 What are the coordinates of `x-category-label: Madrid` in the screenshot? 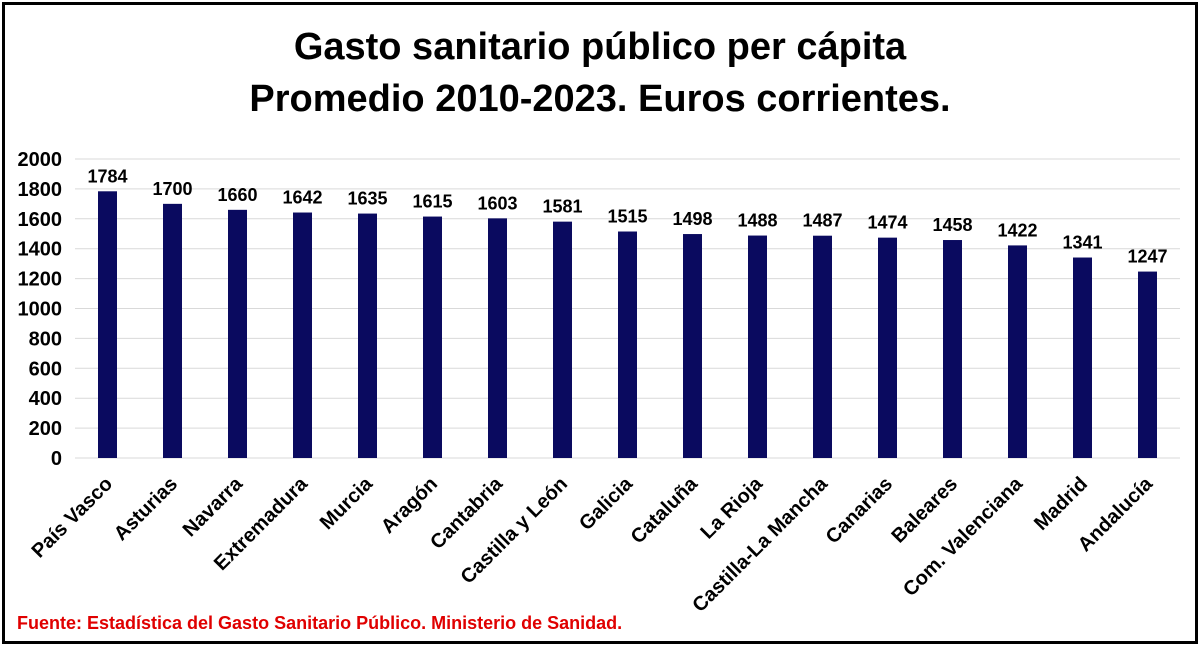 It's located at (1061, 504).